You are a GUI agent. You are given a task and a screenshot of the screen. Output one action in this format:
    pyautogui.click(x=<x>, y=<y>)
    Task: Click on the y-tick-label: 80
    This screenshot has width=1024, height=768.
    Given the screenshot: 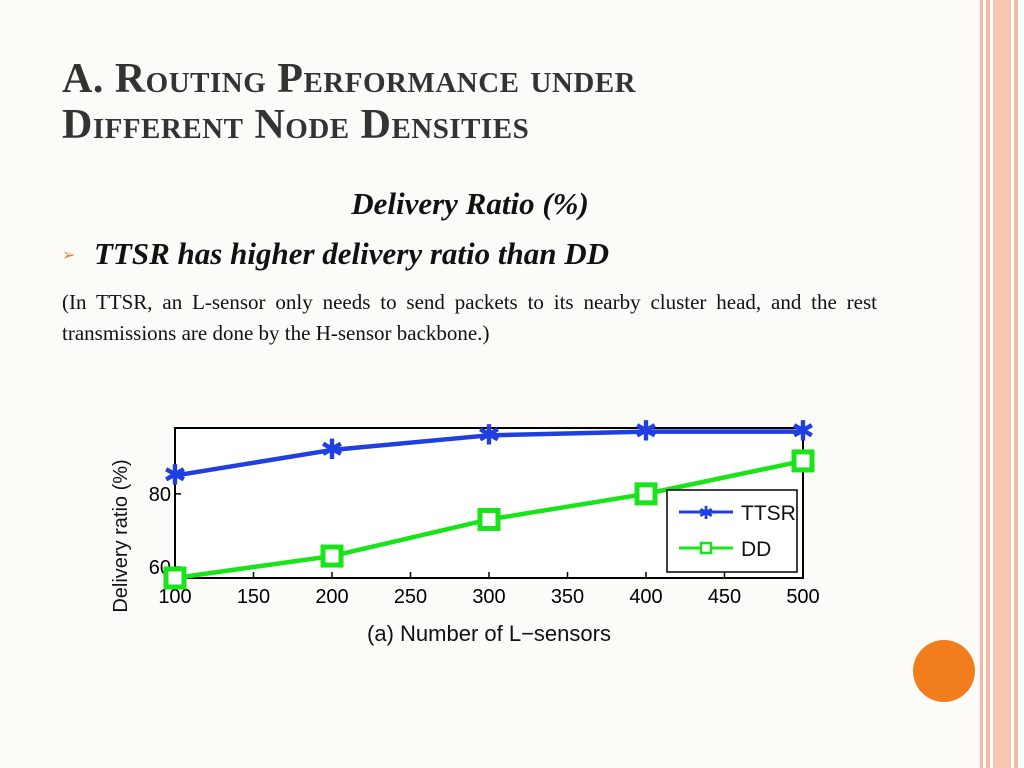 What is the action you would take?
    pyautogui.click(x=160, y=495)
    